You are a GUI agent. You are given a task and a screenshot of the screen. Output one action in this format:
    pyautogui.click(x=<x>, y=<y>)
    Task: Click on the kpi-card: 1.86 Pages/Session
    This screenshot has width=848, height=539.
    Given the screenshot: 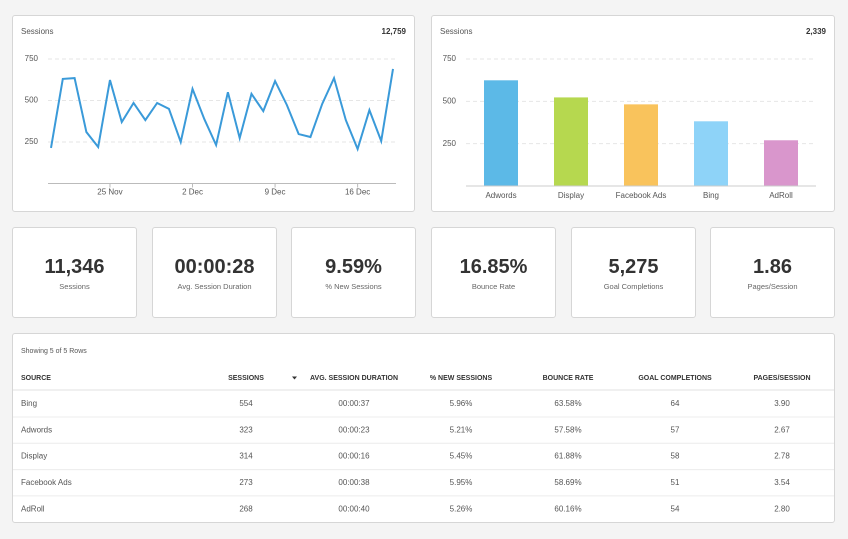 What is the action you would take?
    pyautogui.click(x=772, y=272)
    